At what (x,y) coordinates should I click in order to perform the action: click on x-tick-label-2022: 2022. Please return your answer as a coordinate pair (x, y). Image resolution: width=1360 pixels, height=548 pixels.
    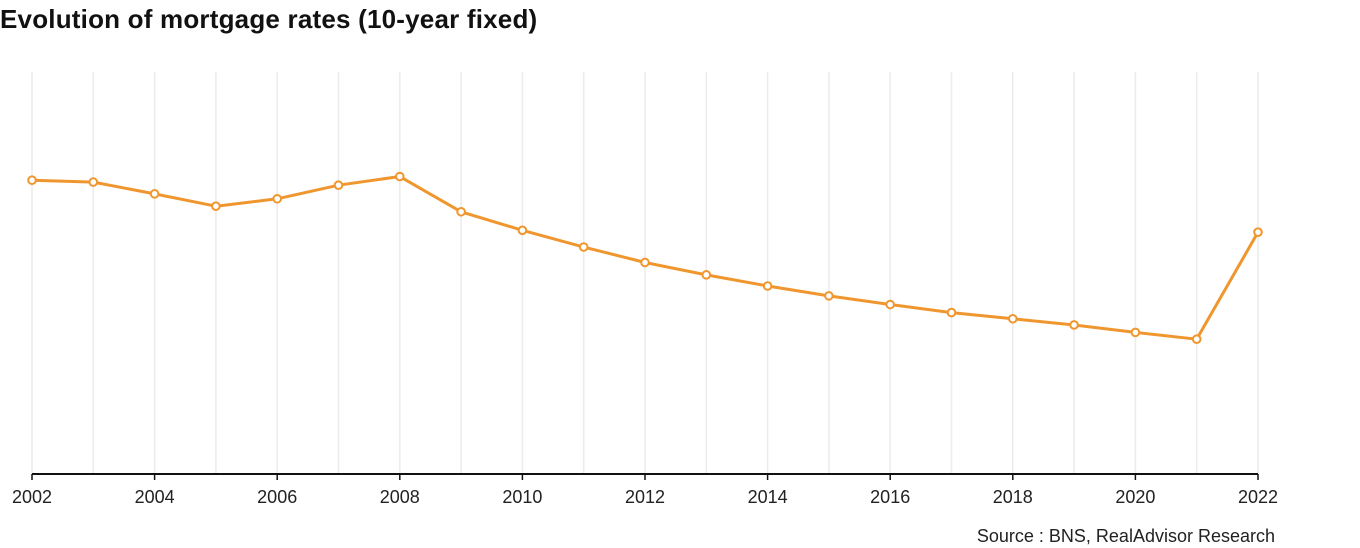
    Looking at the image, I should click on (1258, 497).